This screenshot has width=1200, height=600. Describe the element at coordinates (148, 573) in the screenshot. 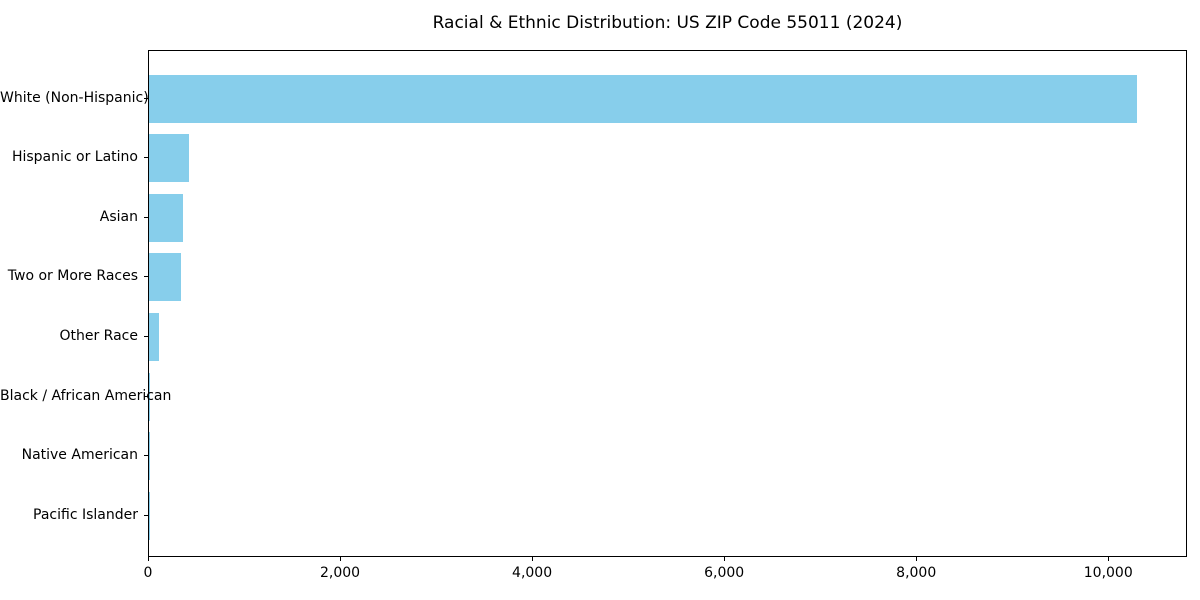

I see `x-tick-label: 0` at that location.